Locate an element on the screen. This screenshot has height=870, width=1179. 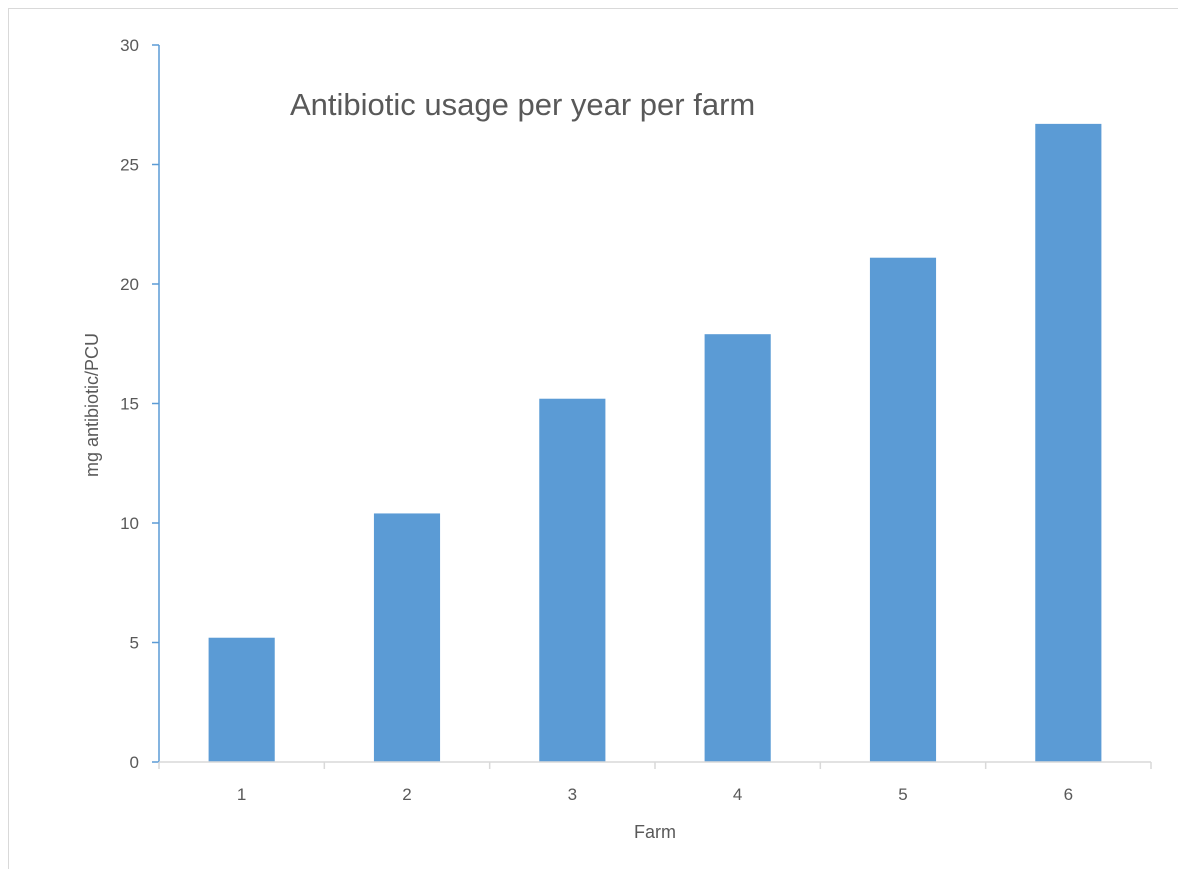
y-tick-label-10: 10 is located at coordinates (129, 523).